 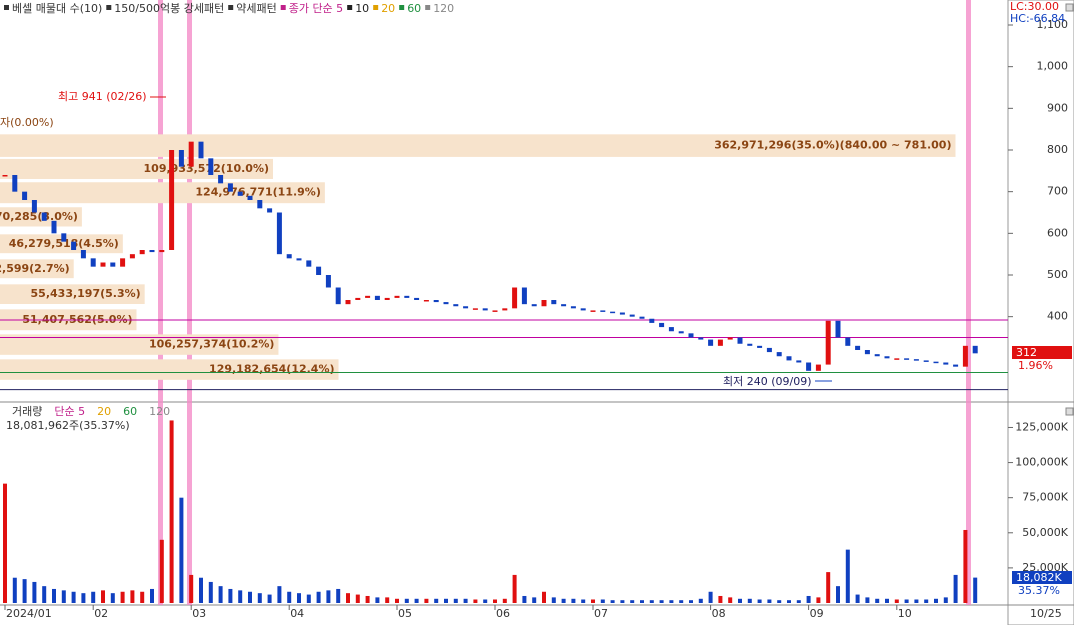 I want to click on volume-tick-label: 100,000K, so click(x=1041, y=462).